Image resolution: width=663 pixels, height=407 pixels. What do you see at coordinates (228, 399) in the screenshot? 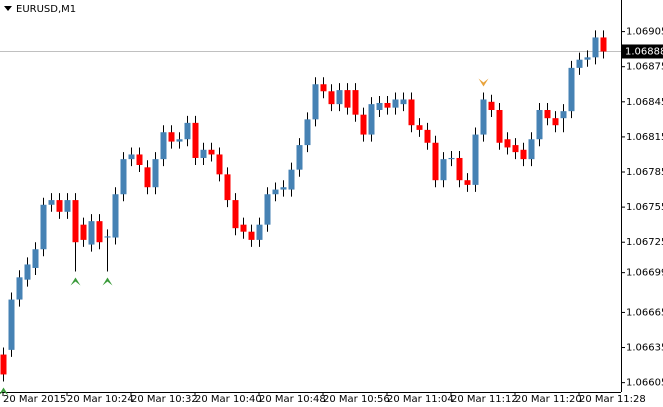
I see `x-tick-label: 20 Mar 10:40` at bounding box center [228, 399].